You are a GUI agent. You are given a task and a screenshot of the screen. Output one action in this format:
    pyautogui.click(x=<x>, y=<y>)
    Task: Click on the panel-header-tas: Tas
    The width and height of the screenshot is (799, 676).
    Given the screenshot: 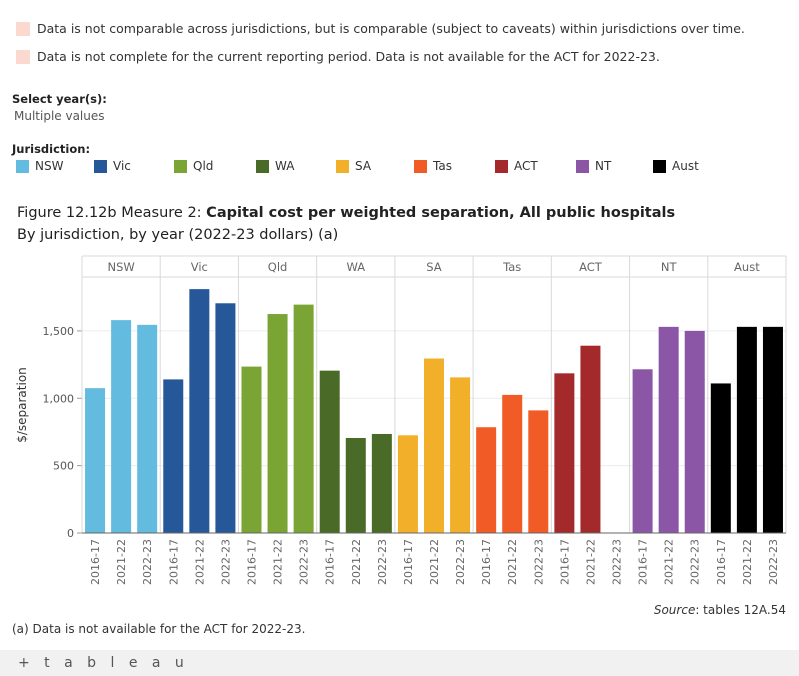 What is the action you would take?
    pyautogui.click(x=511, y=267)
    